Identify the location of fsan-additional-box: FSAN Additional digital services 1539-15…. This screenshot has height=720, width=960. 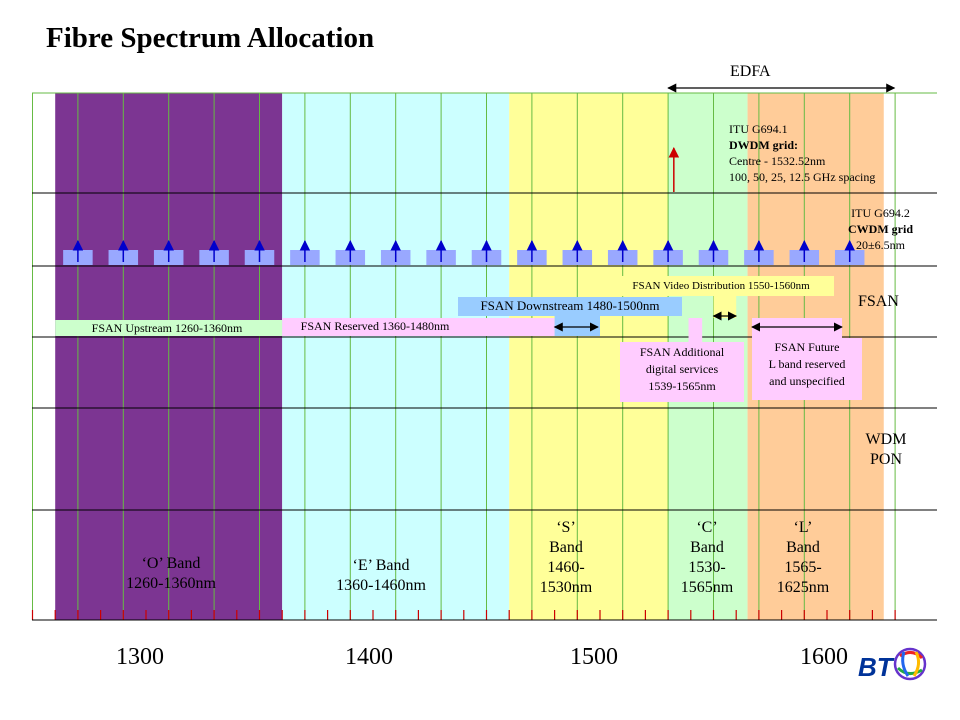
(682, 369).